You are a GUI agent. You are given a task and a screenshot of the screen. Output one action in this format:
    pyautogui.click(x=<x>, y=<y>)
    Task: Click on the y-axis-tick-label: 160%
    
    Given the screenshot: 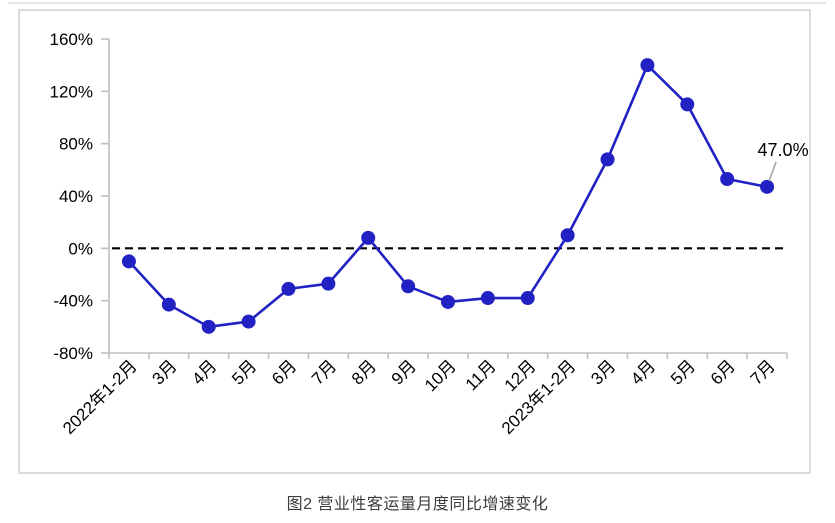 What is the action you would take?
    pyautogui.click(x=71, y=39)
    